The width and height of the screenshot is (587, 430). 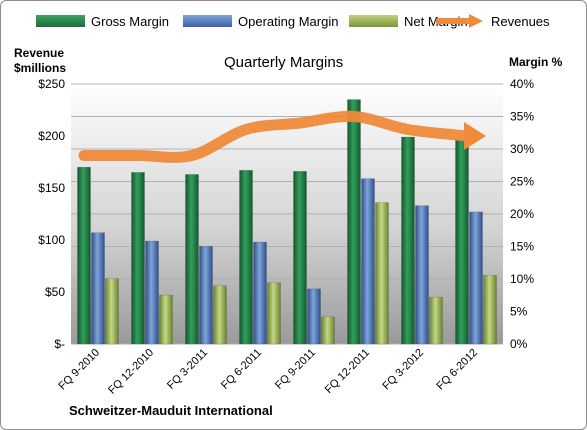 I want to click on chart-title: Quarterly Margins, so click(x=284, y=62).